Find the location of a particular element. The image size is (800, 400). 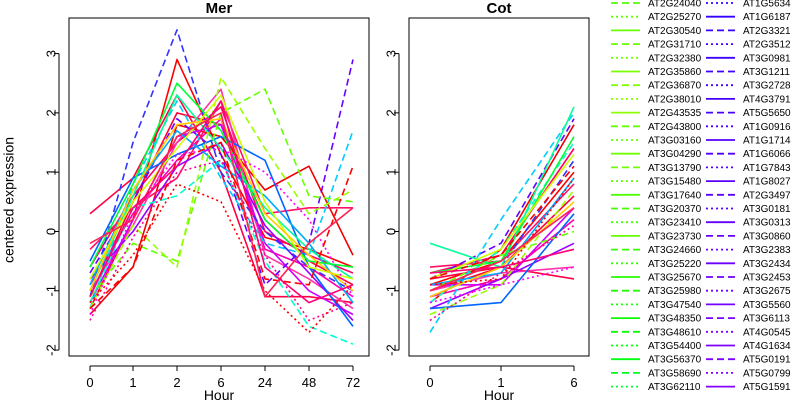

legend-label: AT2G30540 is located at coordinates (675, 31).